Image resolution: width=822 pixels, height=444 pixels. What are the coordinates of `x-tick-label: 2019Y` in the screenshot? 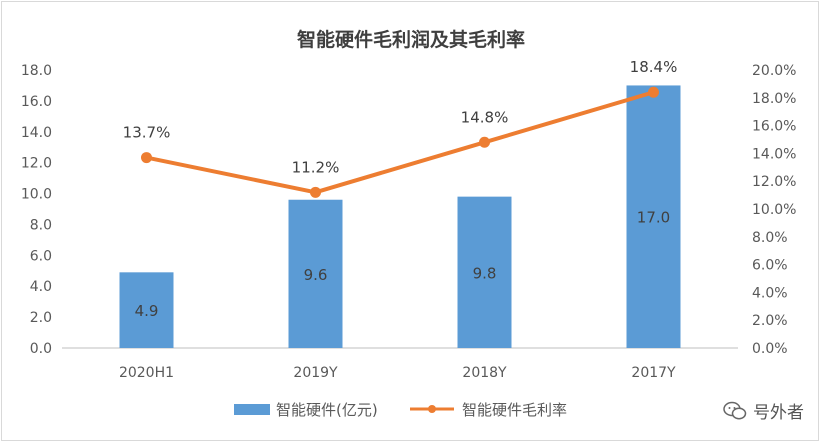 It's located at (315, 373).